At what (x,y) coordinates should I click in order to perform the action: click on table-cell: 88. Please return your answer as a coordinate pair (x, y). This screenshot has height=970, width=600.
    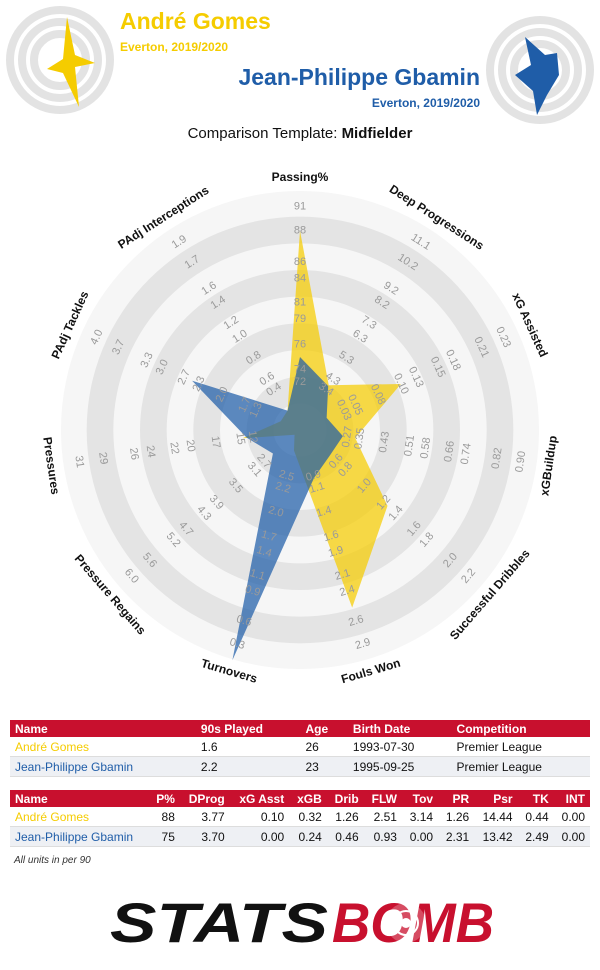
    Looking at the image, I should click on (164, 817).